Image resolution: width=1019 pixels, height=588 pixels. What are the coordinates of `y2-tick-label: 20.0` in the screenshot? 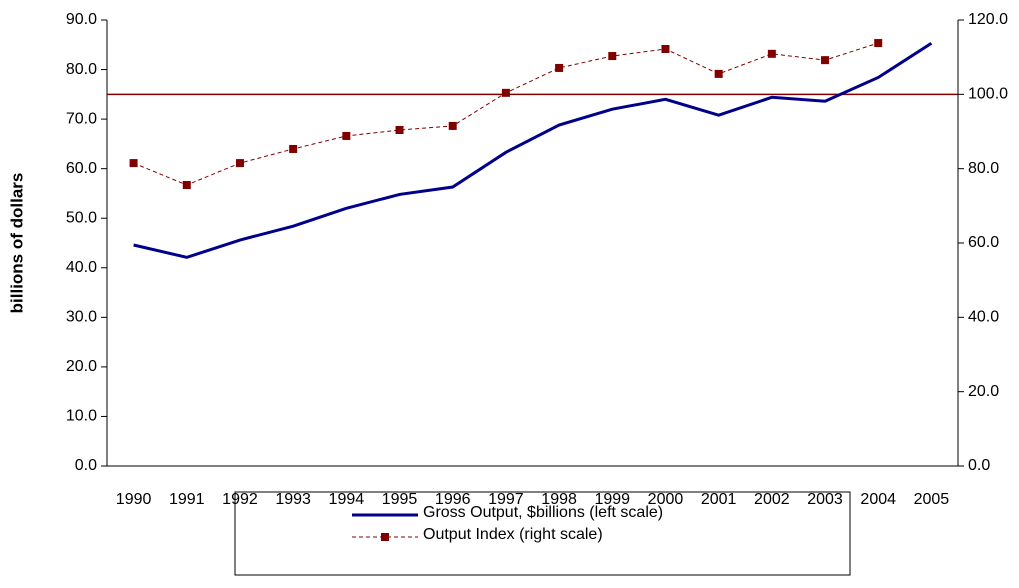 It's located at (983, 391).